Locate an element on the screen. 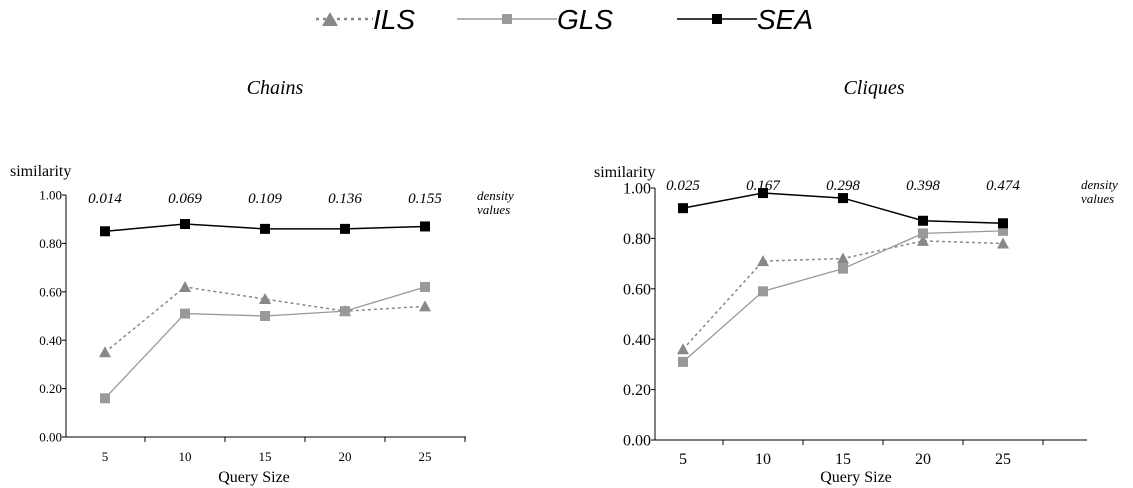 The width and height of the screenshot is (1133, 488). density-value: 0.069 is located at coordinates (185, 199).